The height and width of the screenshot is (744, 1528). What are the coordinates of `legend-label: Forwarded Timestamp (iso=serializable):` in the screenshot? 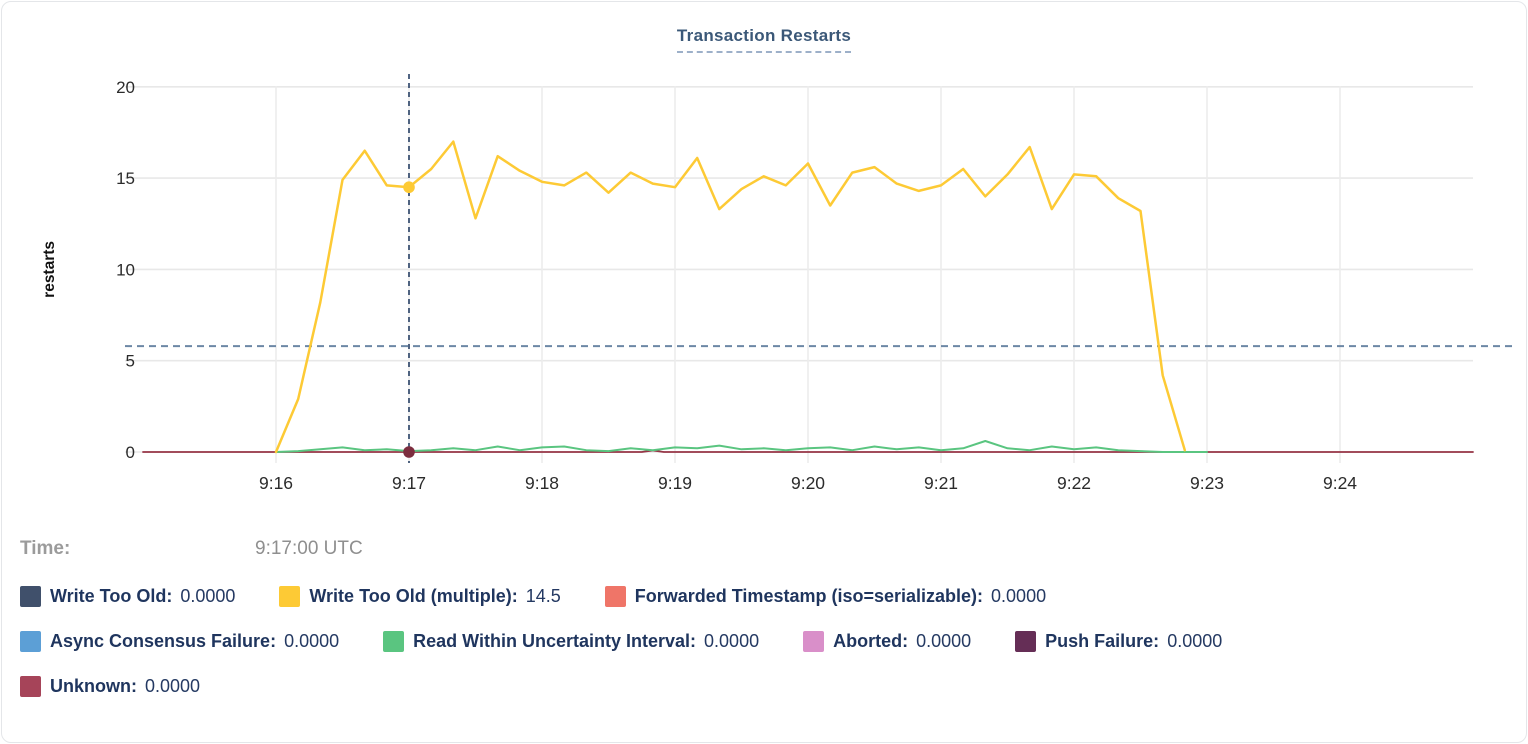 It's located at (809, 596).